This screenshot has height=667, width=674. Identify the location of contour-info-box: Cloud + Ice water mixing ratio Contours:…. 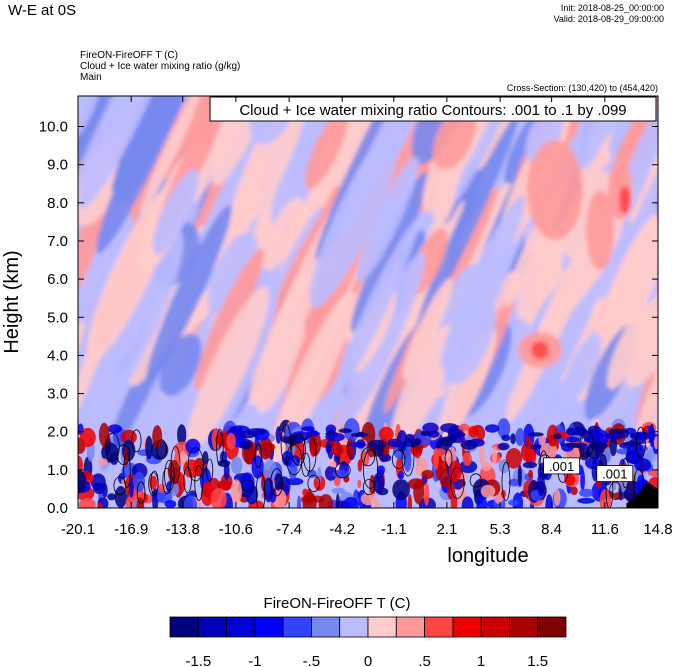
(433, 109).